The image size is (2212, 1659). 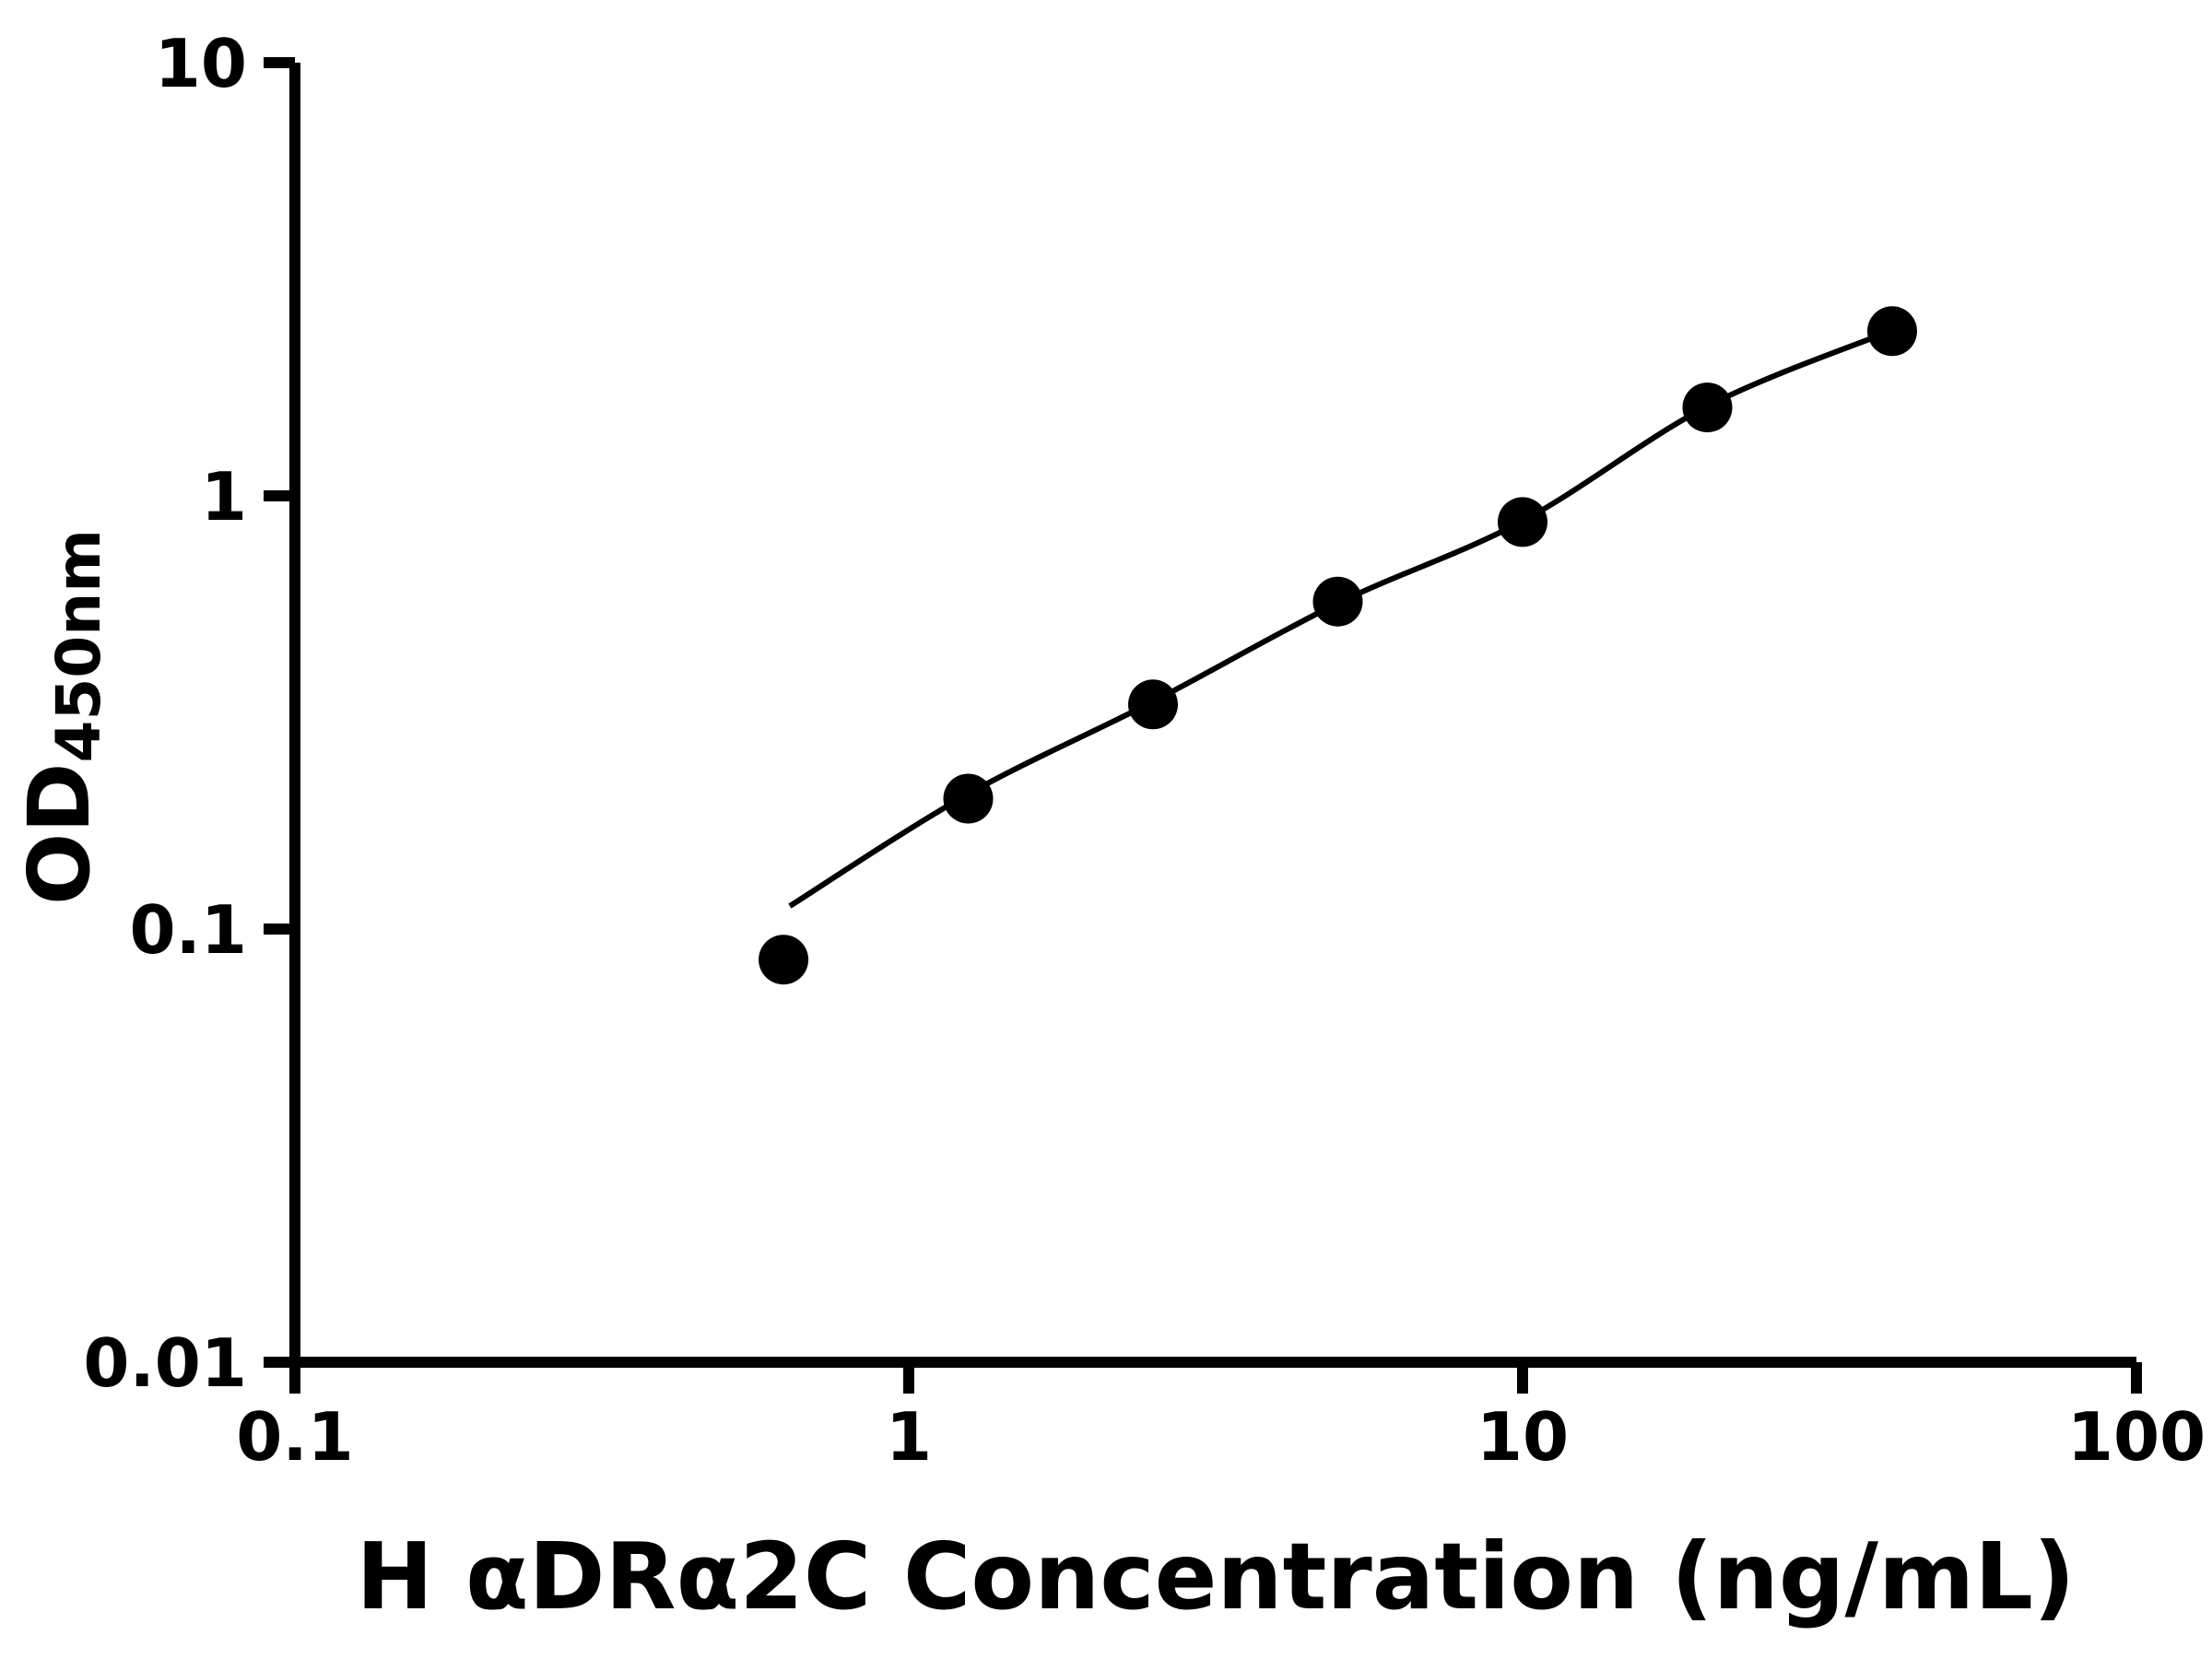 I want to click on y-tick-label: 10, so click(x=201, y=63).